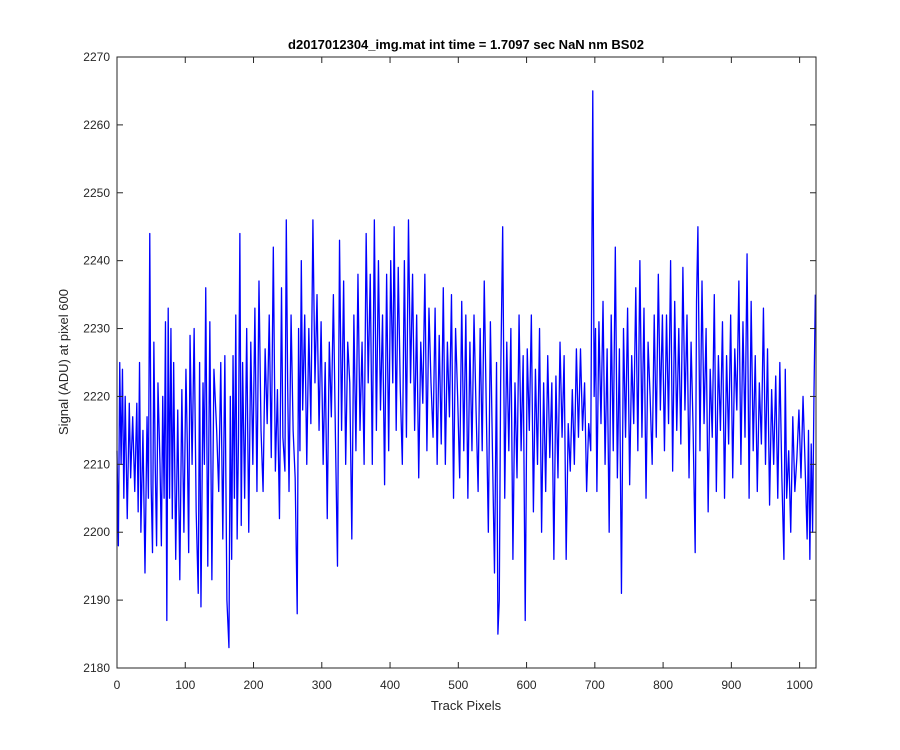 The height and width of the screenshot is (750, 900). I want to click on x-tick-label: 700, so click(595, 685).